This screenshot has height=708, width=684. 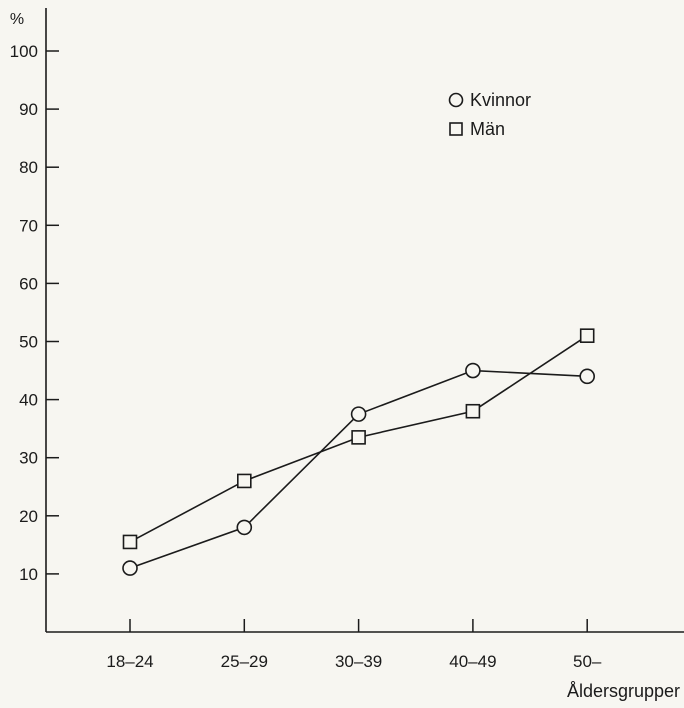 What do you see at coordinates (244, 661) in the screenshot?
I see `x-tick-label: 25–29` at bounding box center [244, 661].